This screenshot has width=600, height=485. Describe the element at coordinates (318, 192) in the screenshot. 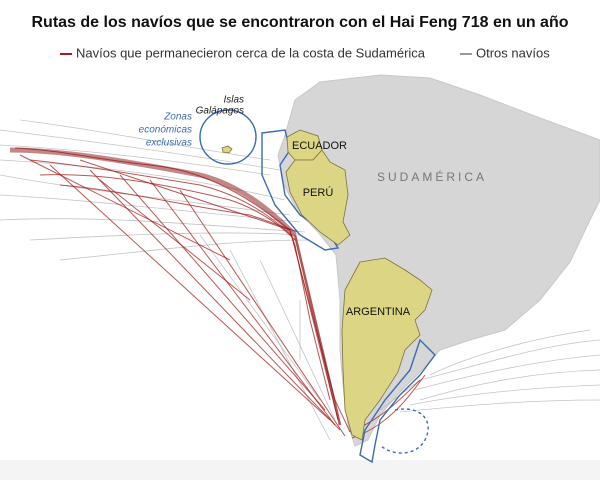

I see `country-label: PERÚ` at that location.